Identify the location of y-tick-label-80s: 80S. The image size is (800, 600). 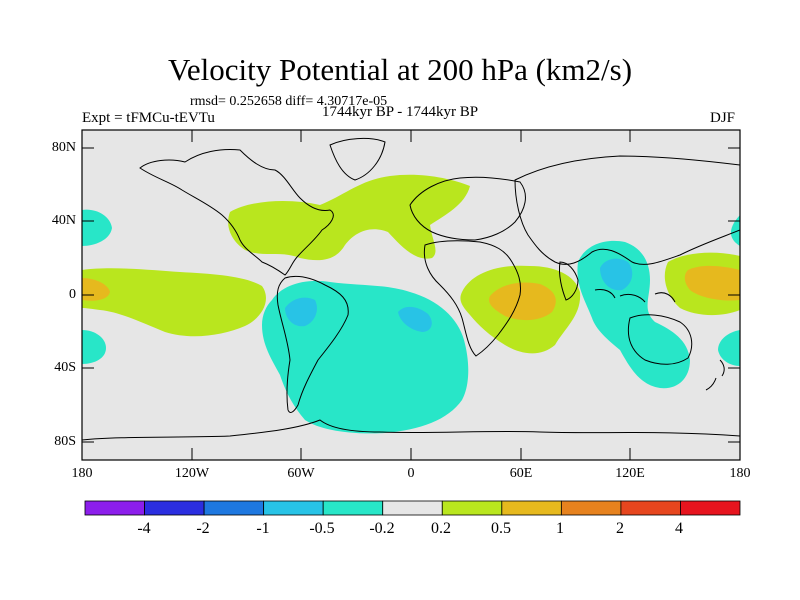
(65, 441).